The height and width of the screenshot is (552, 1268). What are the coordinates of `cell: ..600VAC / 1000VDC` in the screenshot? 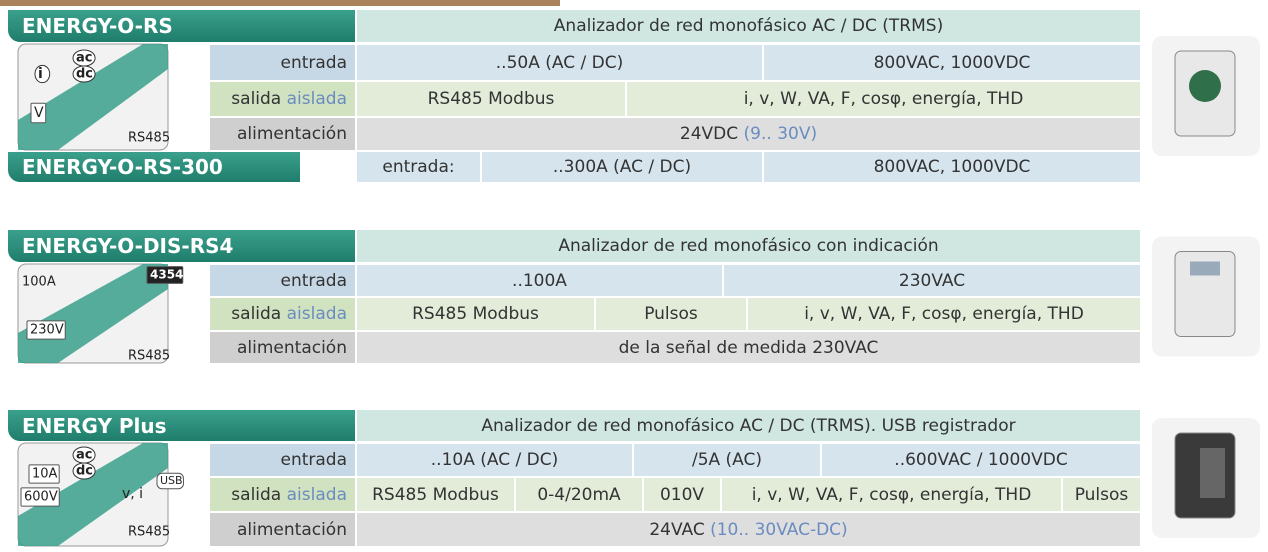 It's located at (981, 460).